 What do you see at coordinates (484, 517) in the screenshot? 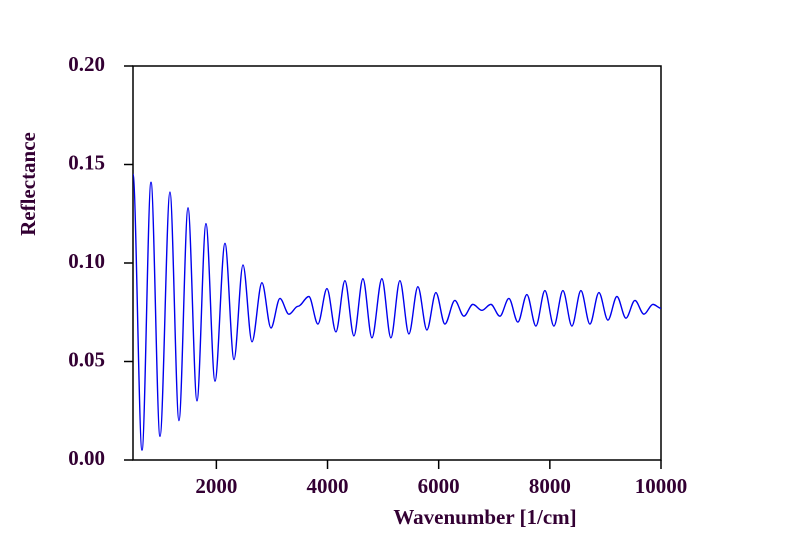
I see `x-axis-label: Wavenumber [1/cm]` at bounding box center [484, 517].